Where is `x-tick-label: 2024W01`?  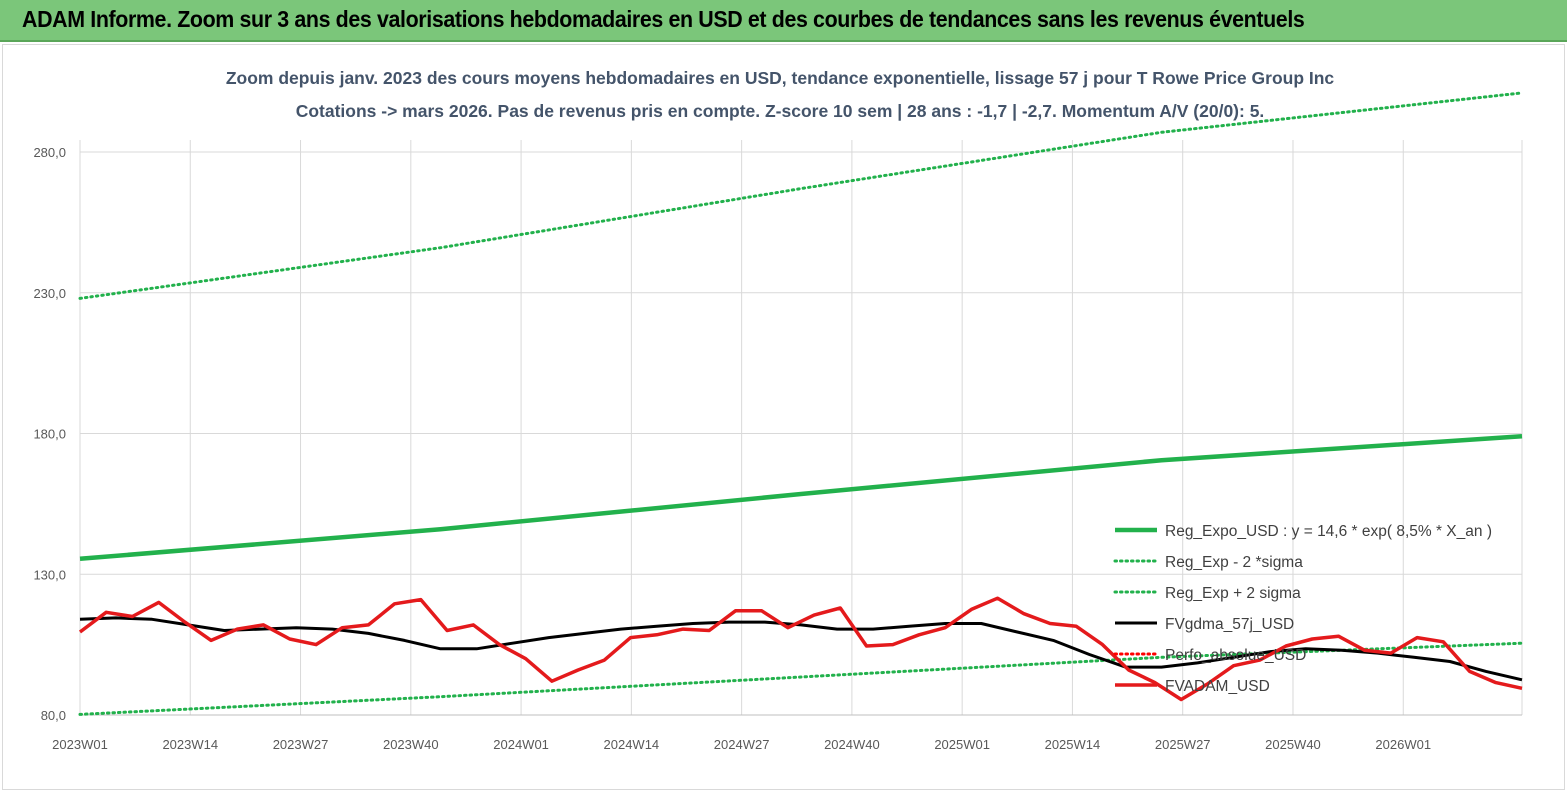 x-tick-label: 2024W01 is located at coordinates (521, 744).